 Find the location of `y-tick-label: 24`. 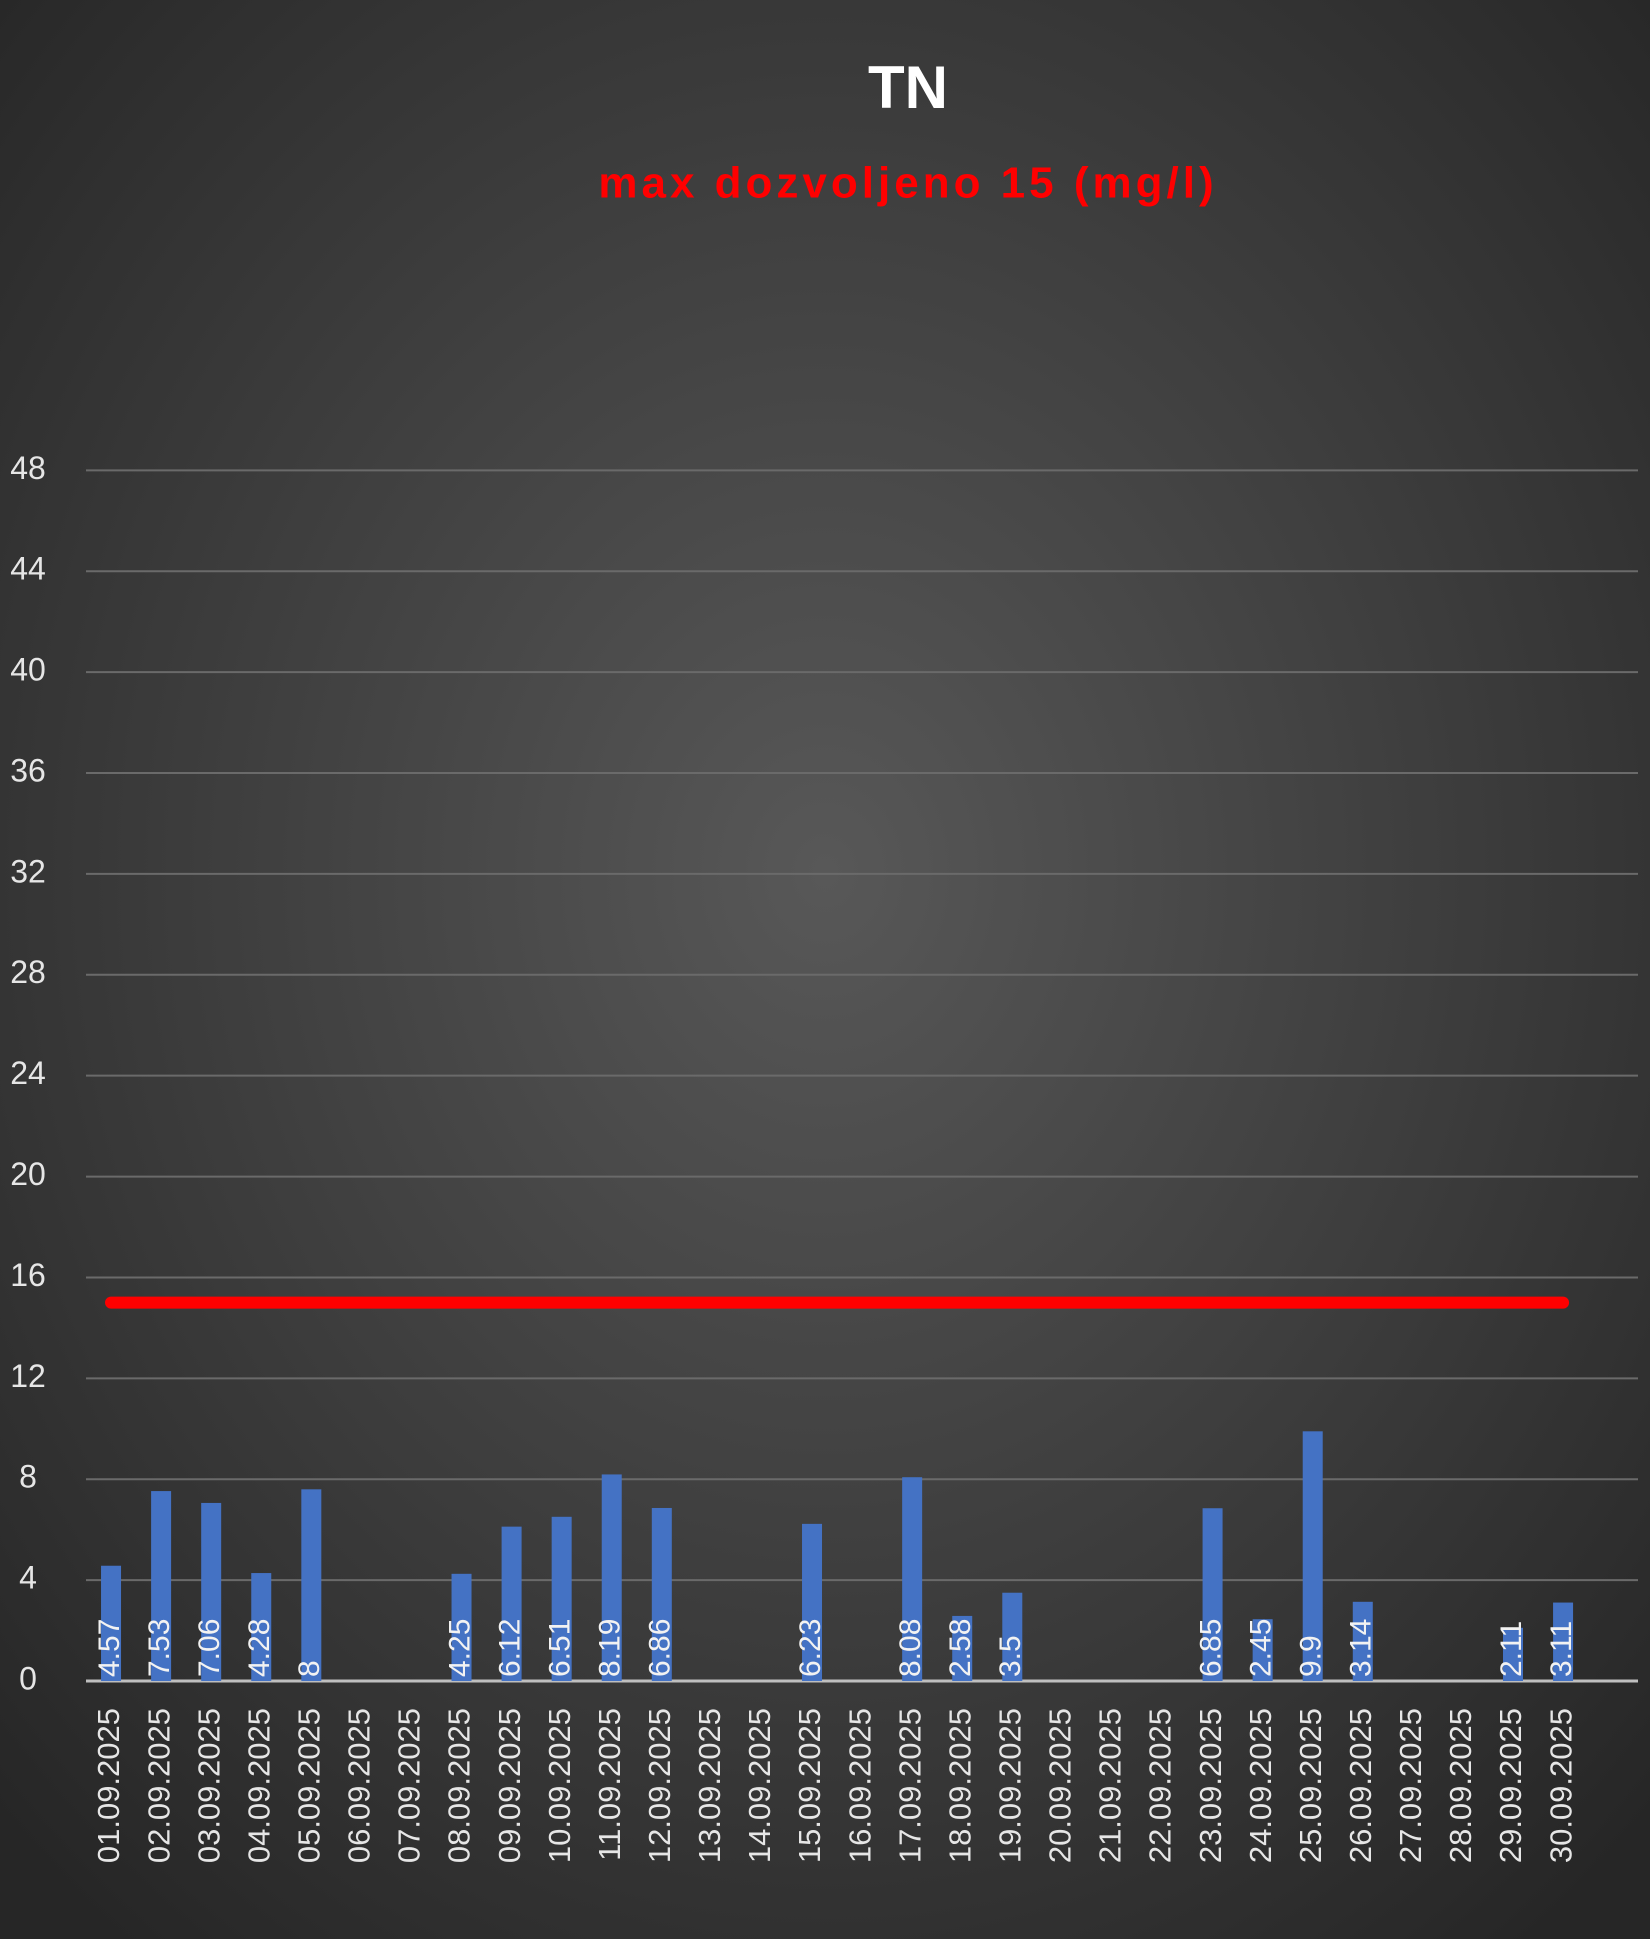

y-tick-label: 24 is located at coordinates (28, 1073).